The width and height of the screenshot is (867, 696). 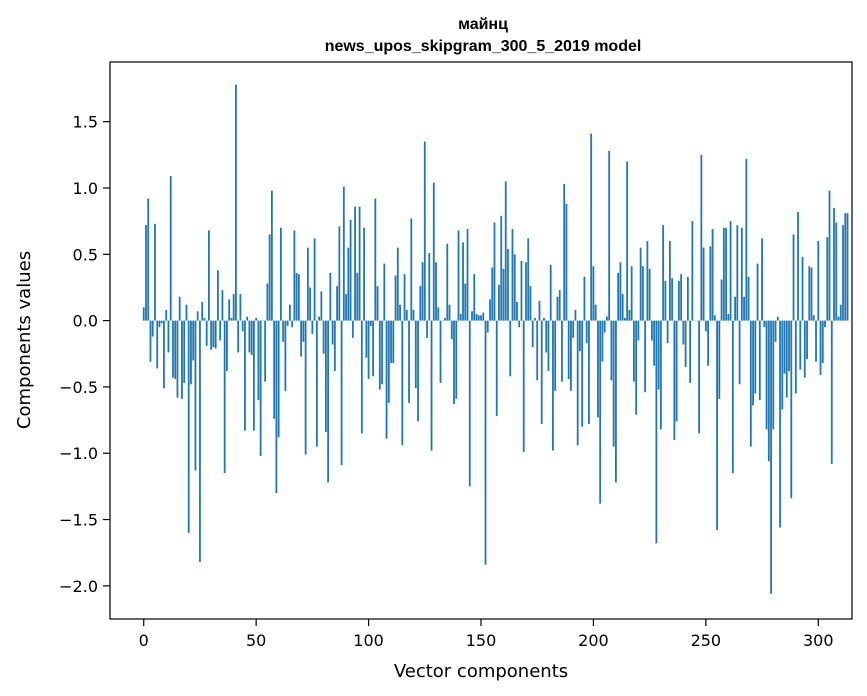 I want to click on y-tick-label: −0.5, so click(x=78, y=387).